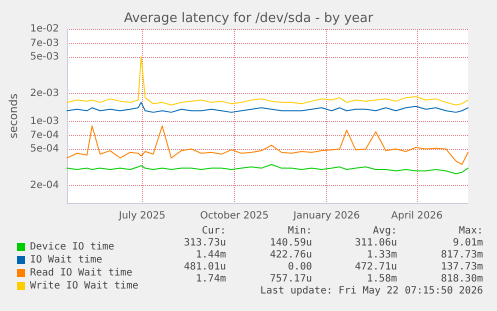  What do you see at coordinates (384, 231) in the screenshot?
I see `text: Avg:` at bounding box center [384, 231].